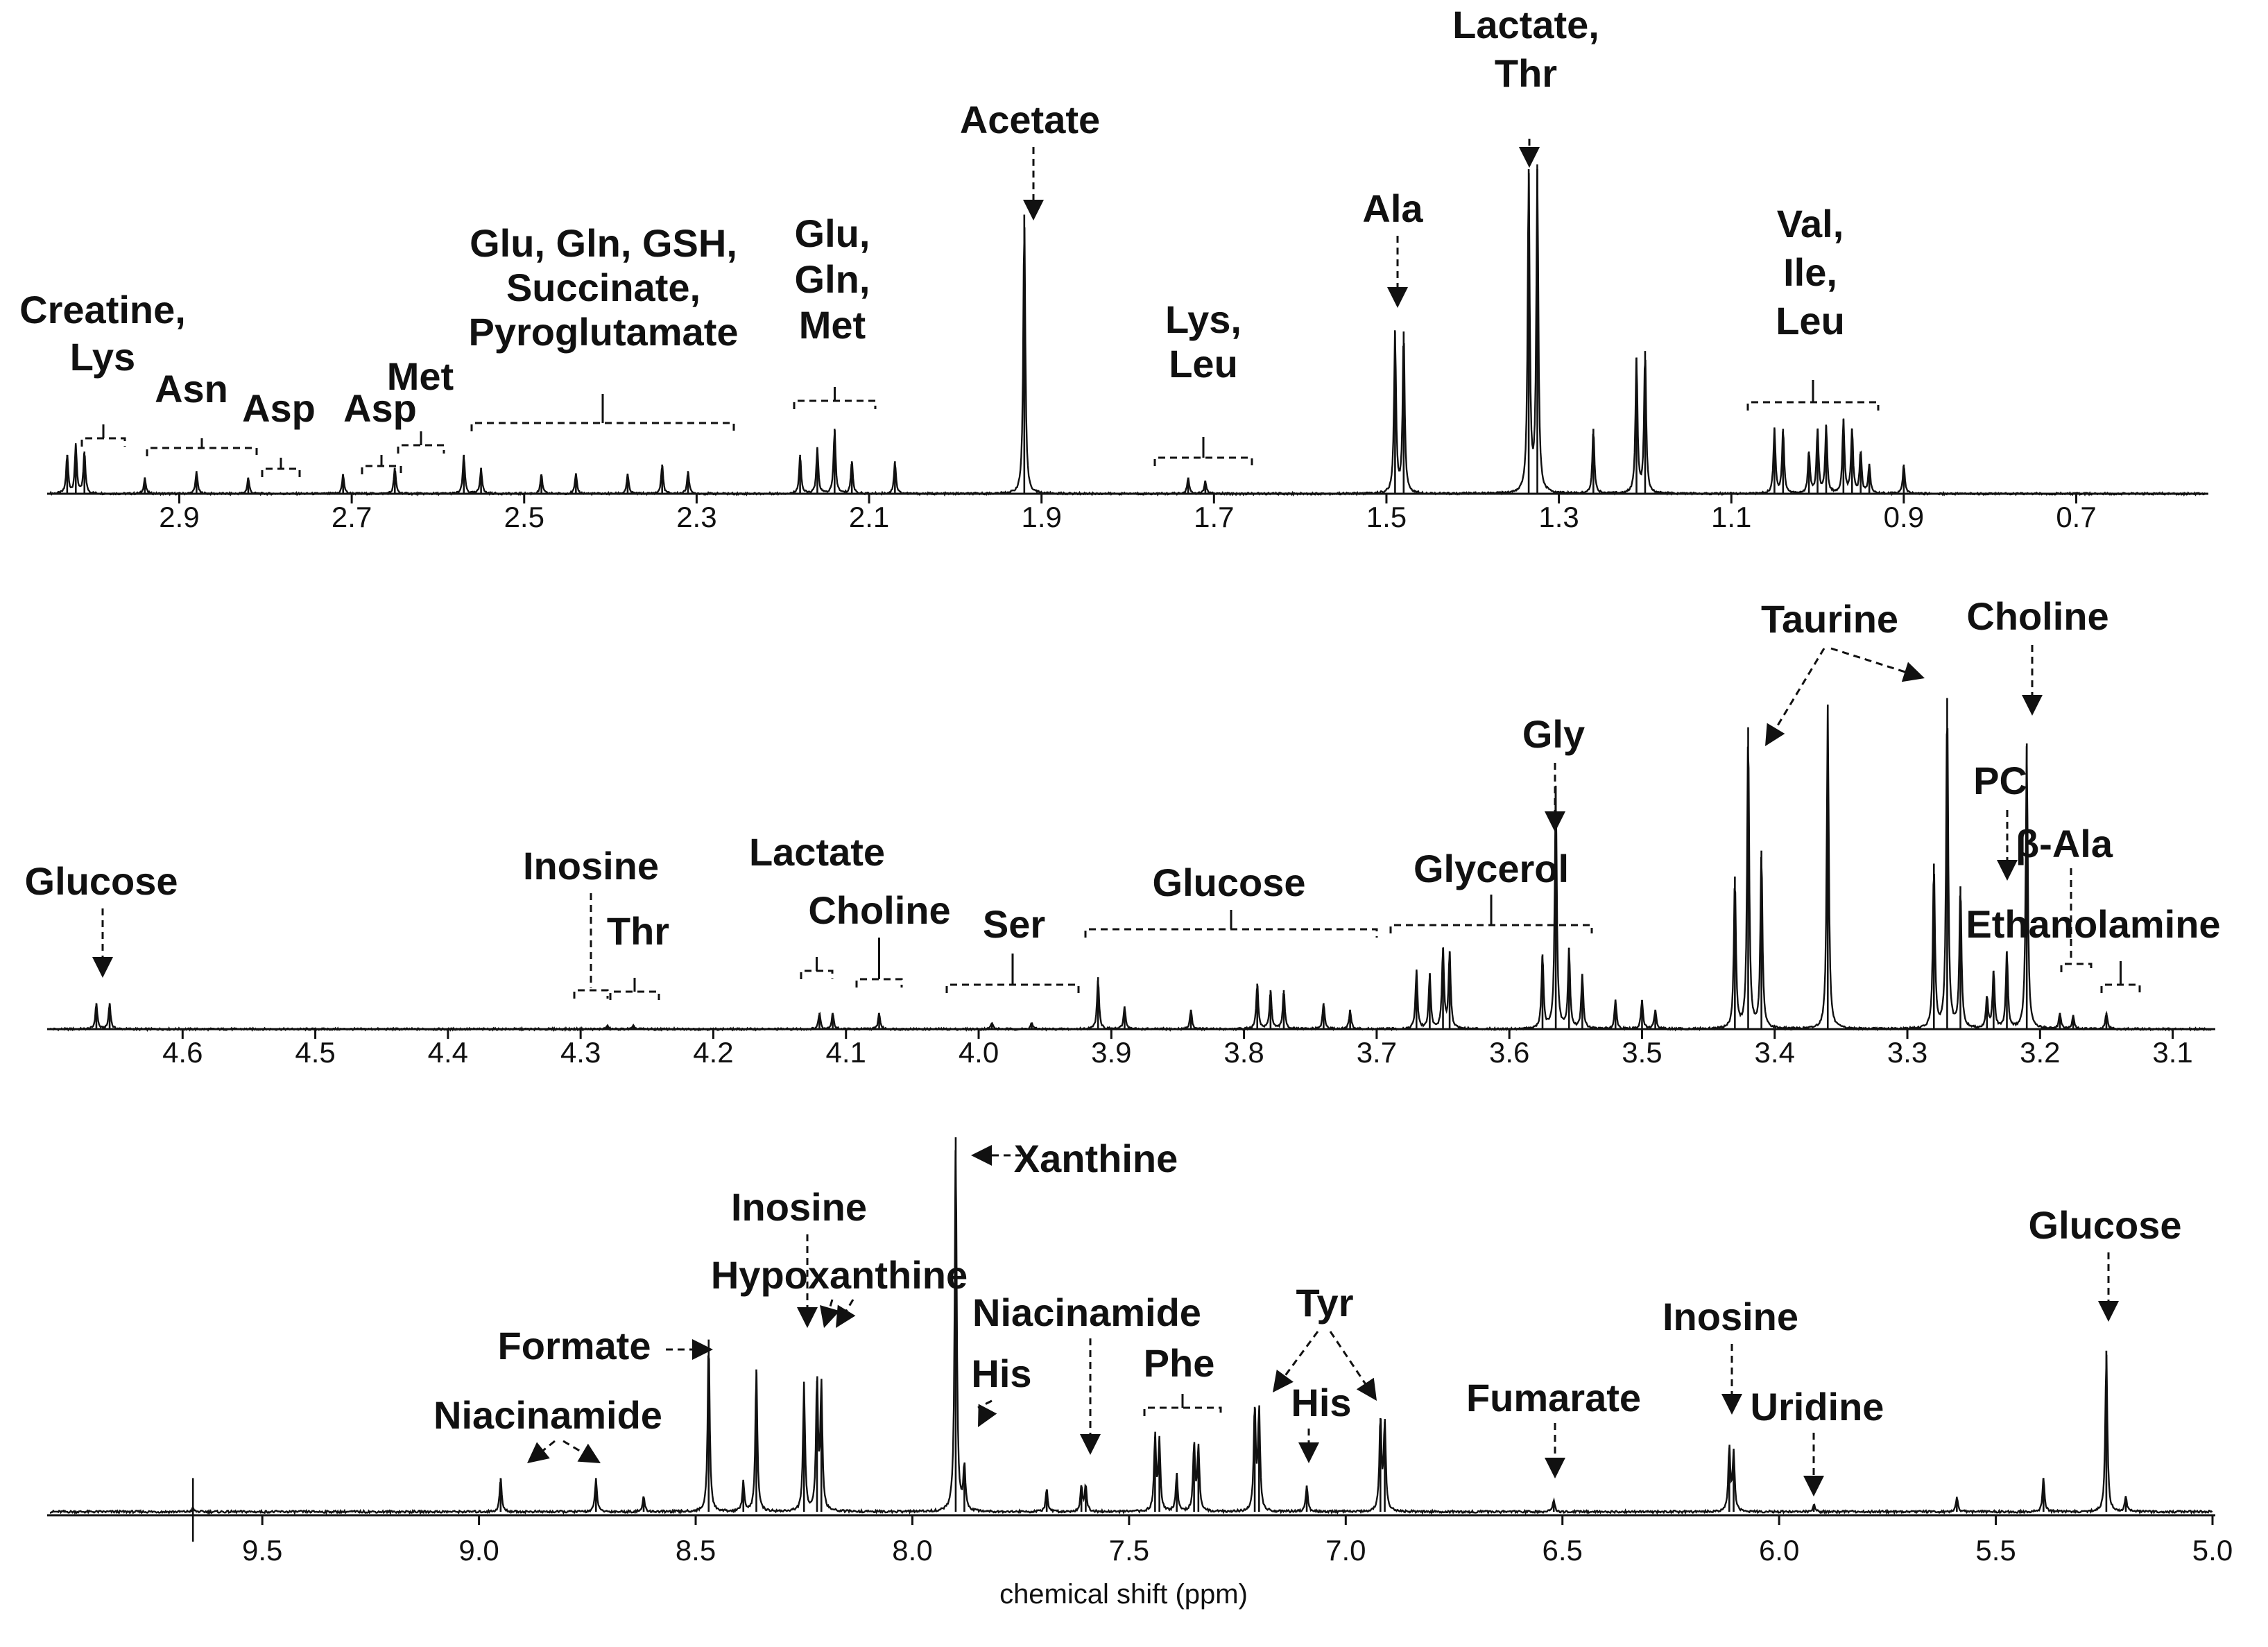  What do you see at coordinates (832, 279) in the screenshot?
I see `annotation-label: Gln,` at bounding box center [832, 279].